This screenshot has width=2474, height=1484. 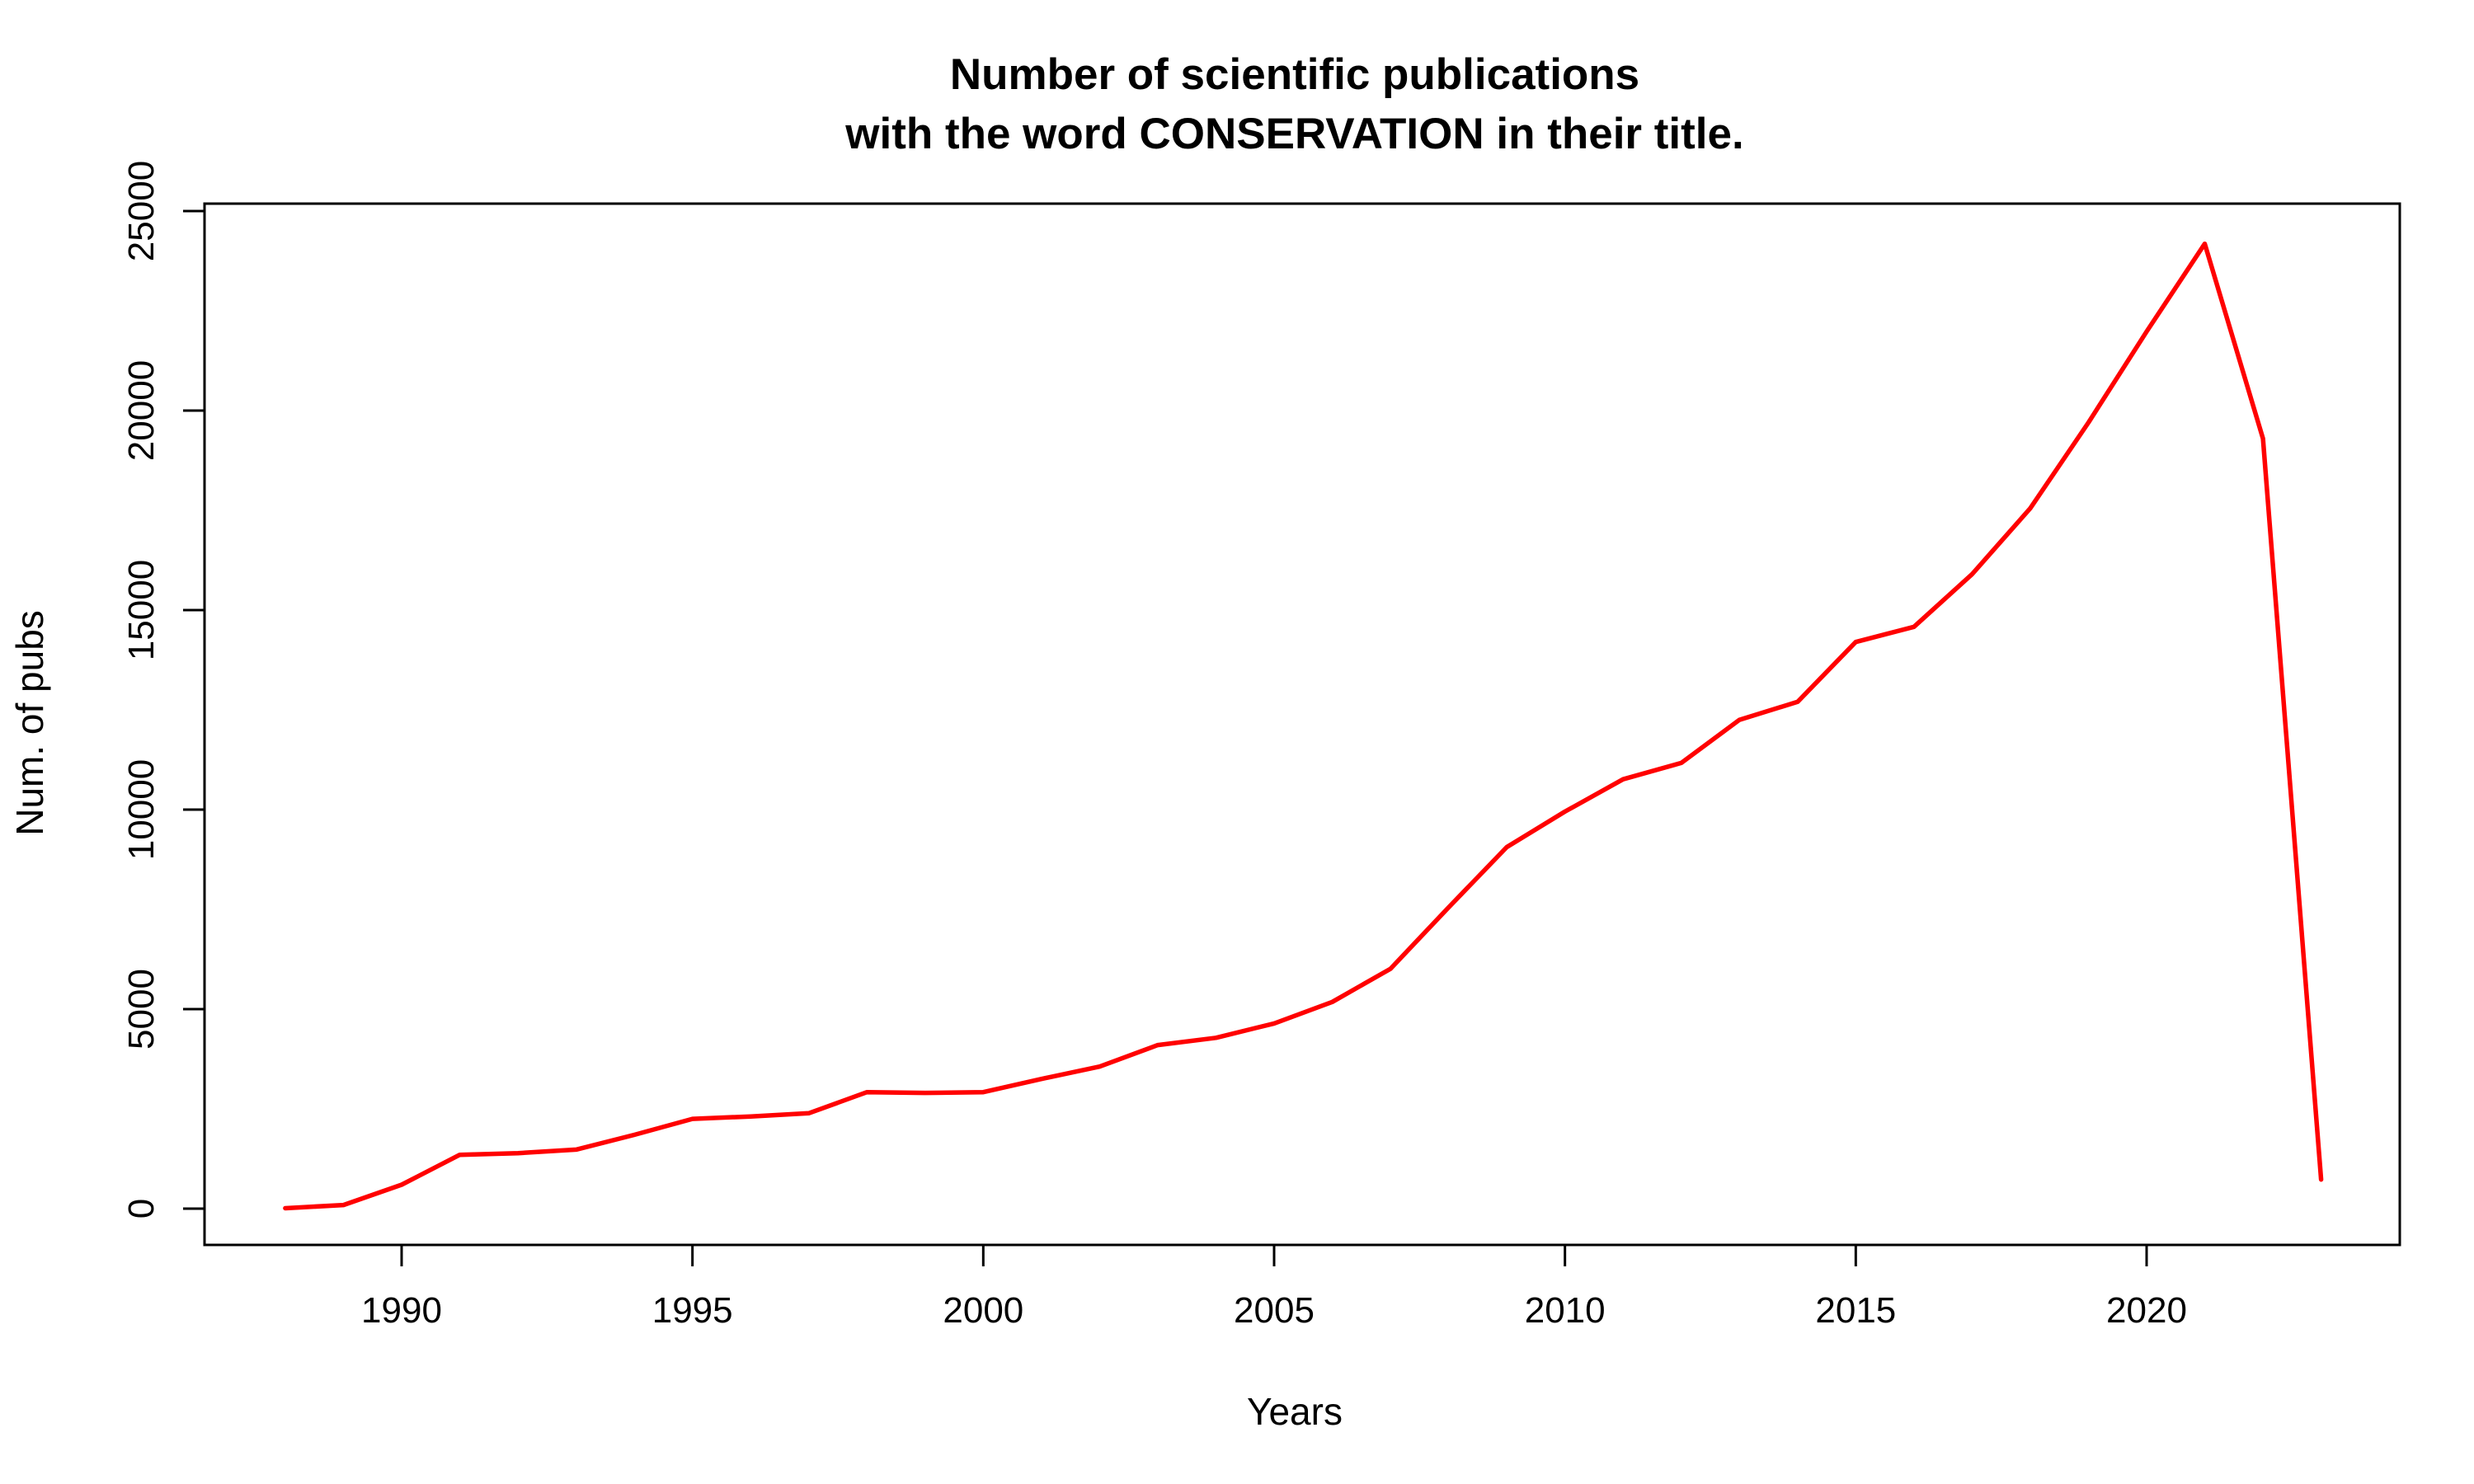 What do you see at coordinates (1294, 74) in the screenshot?
I see `chart-title: Number of scientific publications` at bounding box center [1294, 74].